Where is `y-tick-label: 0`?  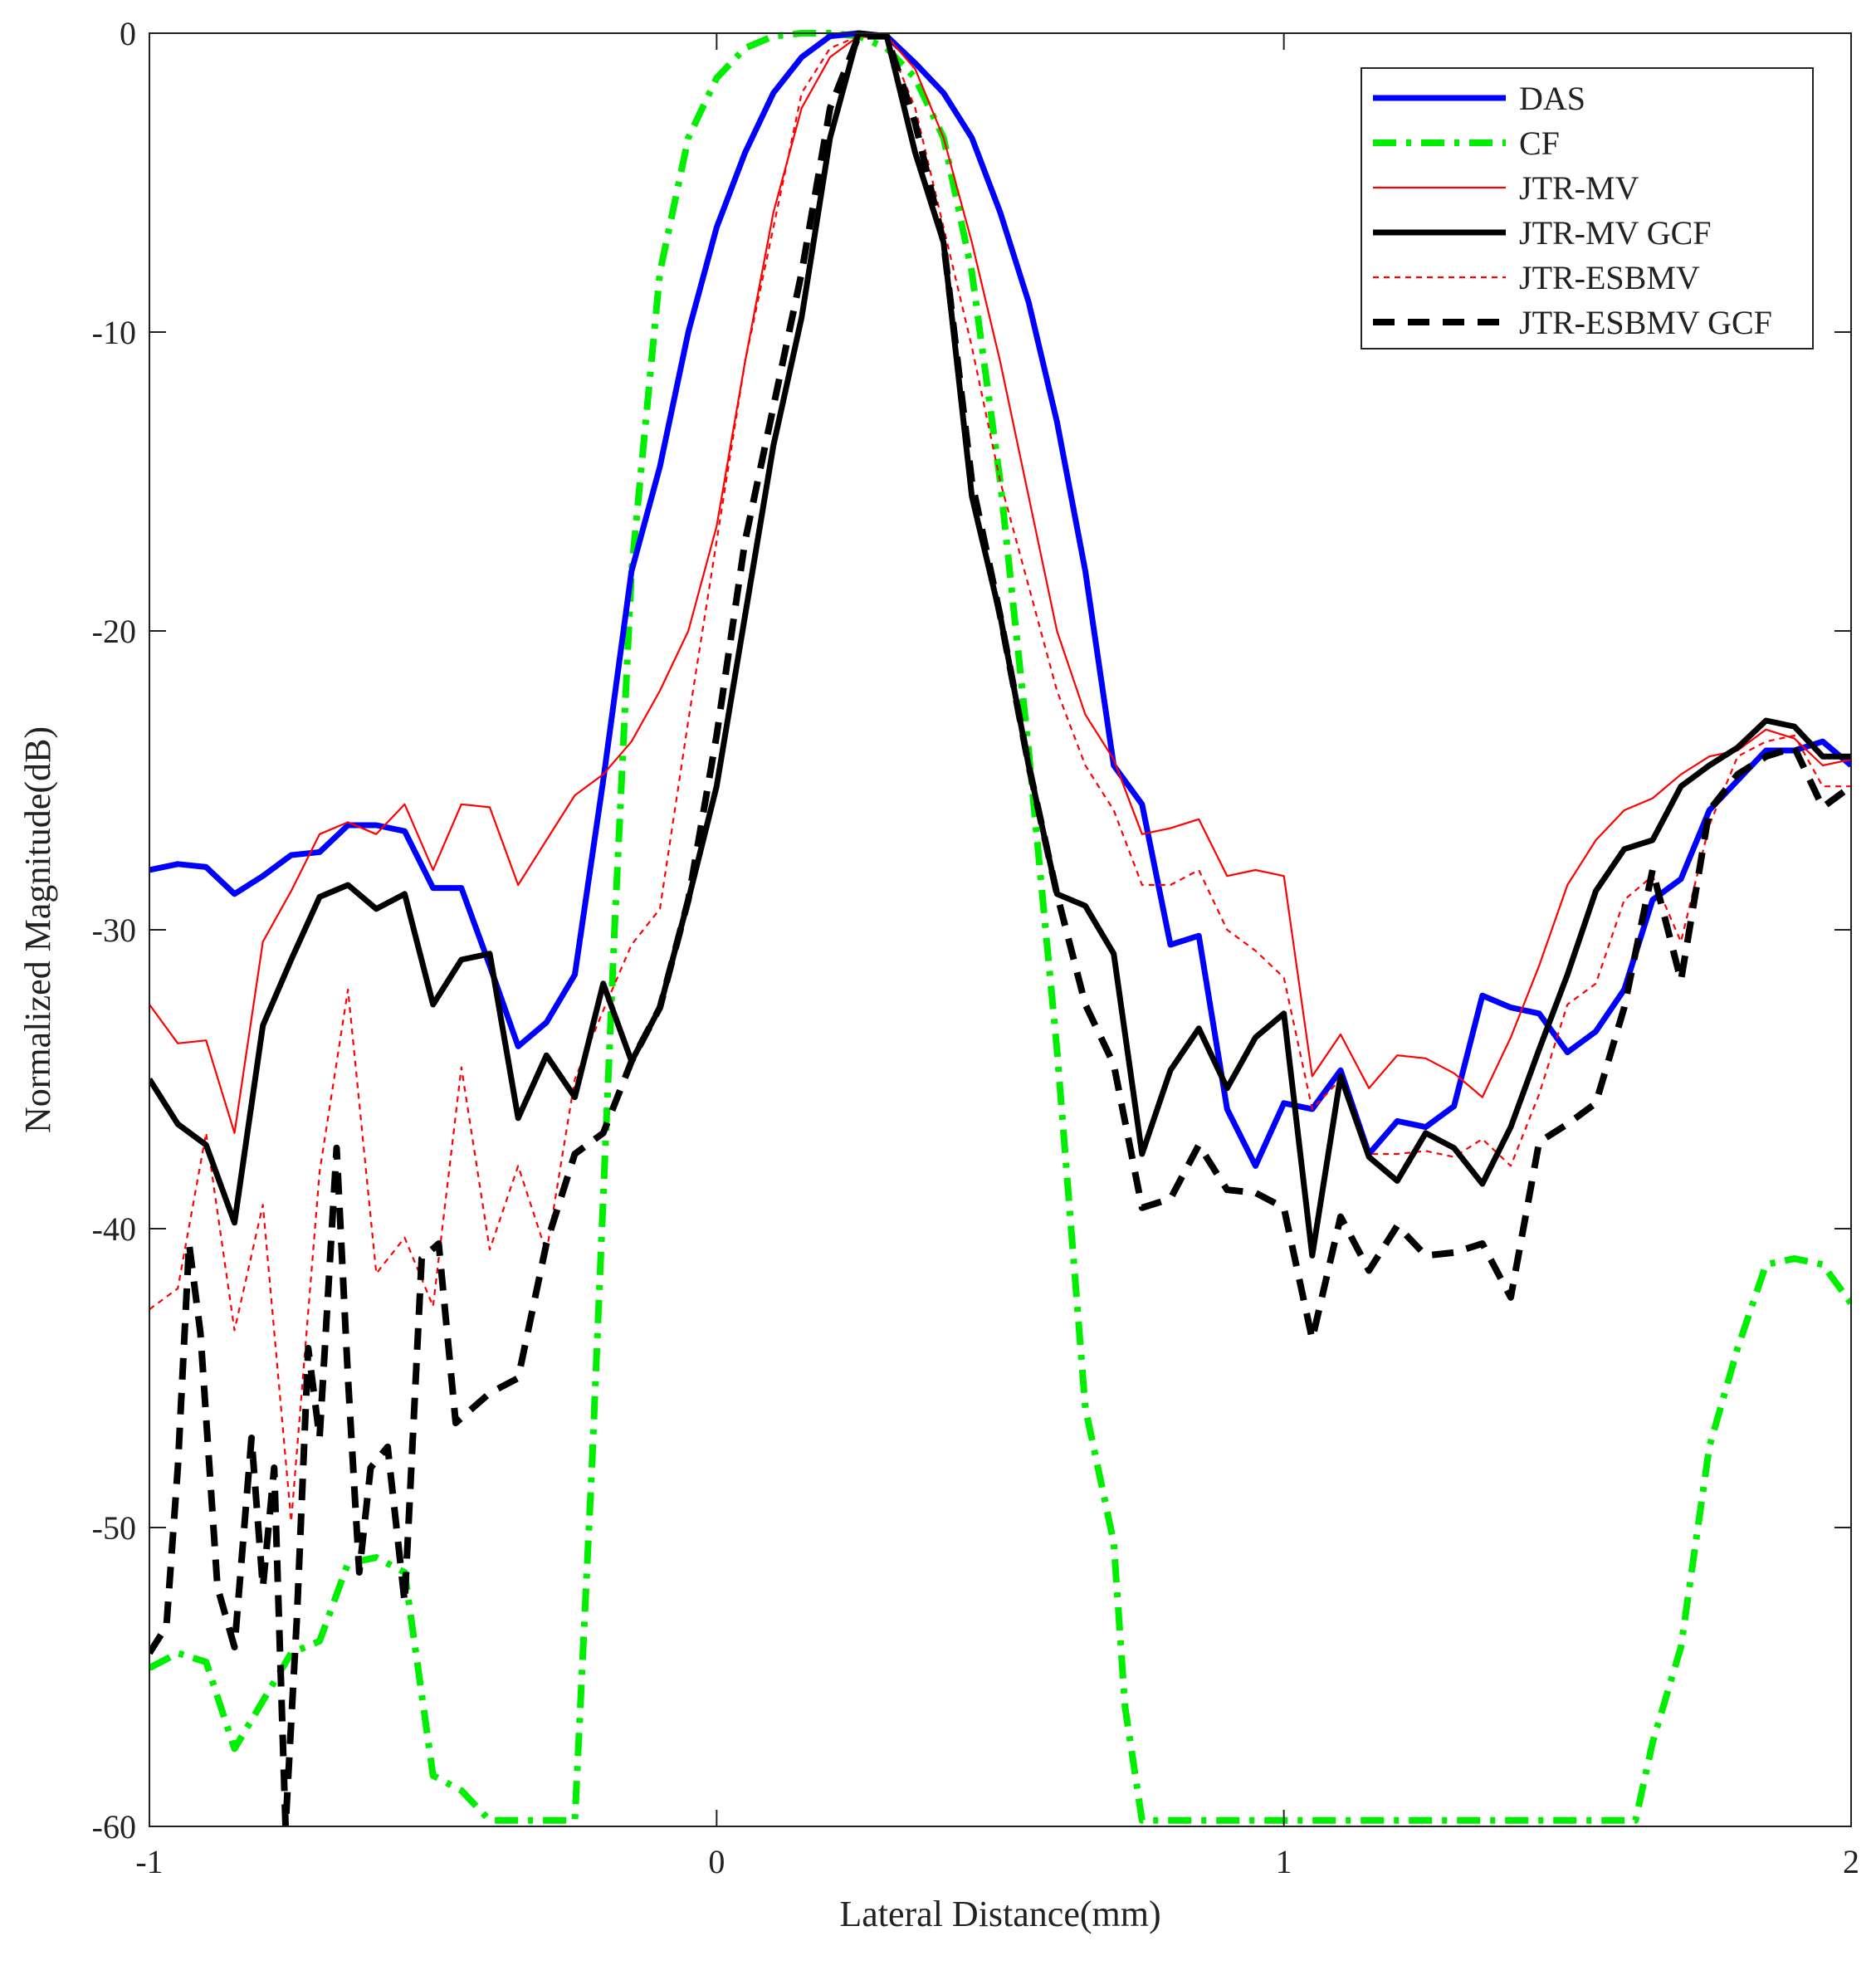
y-tick-label: 0 is located at coordinates (128, 33).